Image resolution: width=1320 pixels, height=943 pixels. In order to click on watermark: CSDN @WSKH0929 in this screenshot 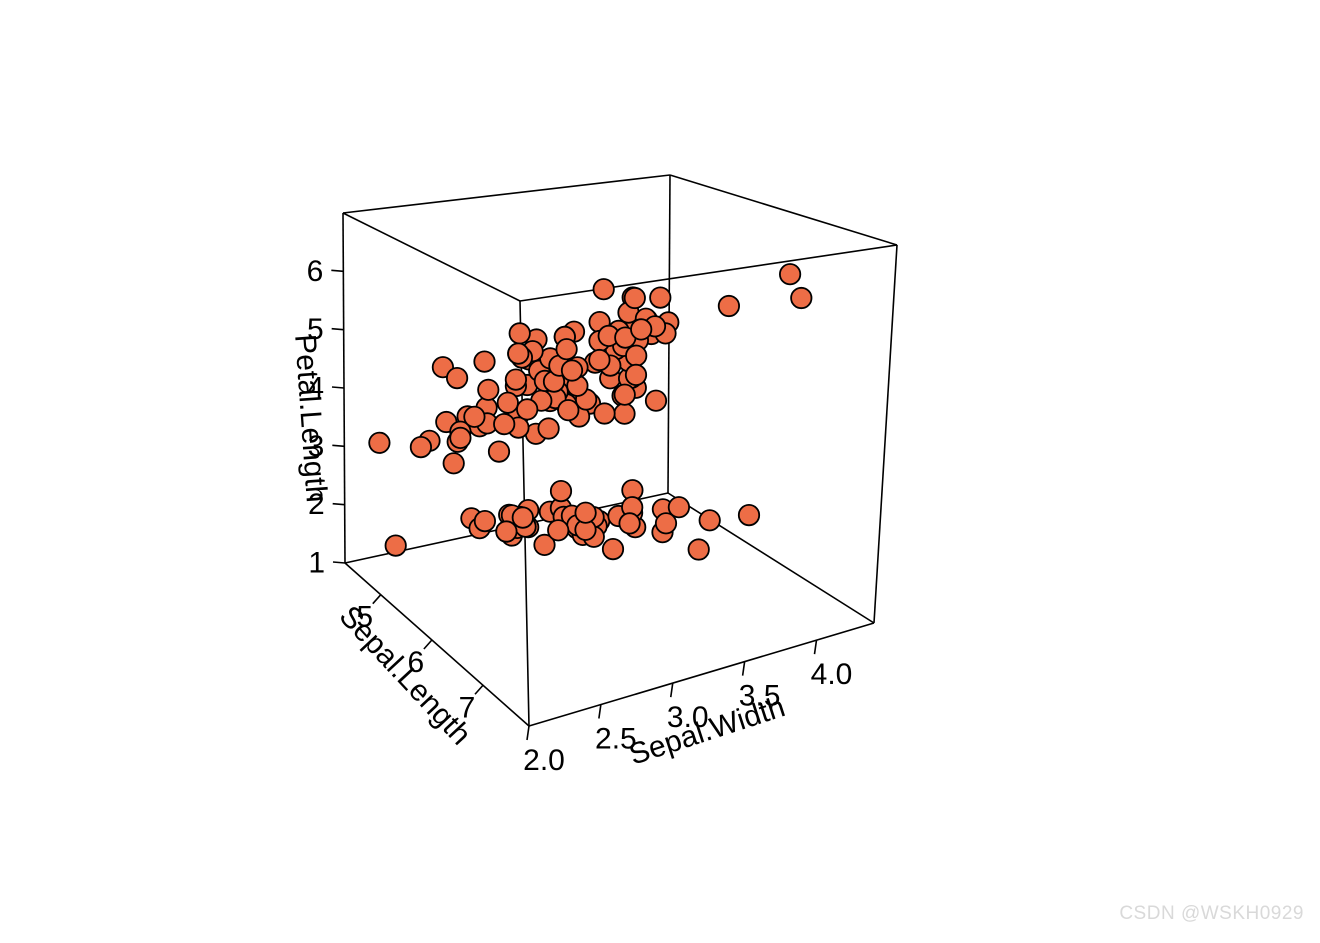, I will do `click(1211, 913)`.